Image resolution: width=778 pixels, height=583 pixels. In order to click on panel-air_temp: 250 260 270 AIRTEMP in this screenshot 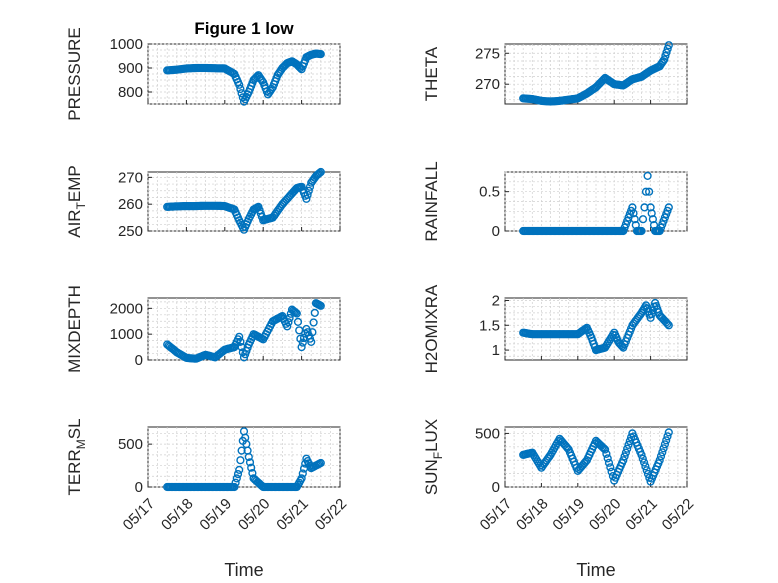, I will do `click(203, 202)`.